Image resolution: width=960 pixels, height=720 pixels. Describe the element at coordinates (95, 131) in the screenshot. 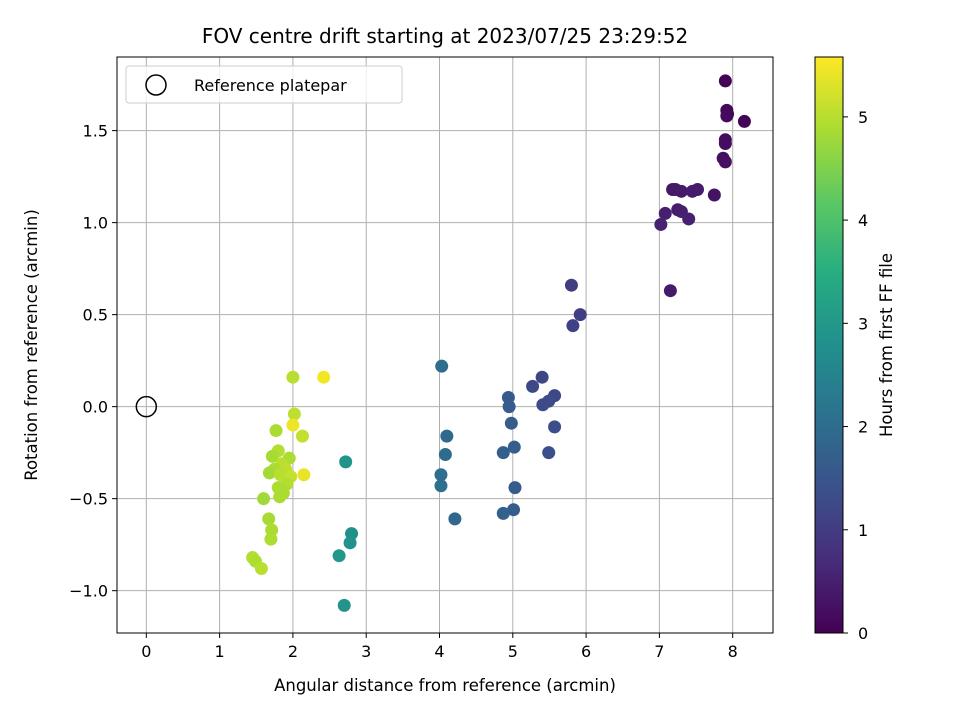

I see `y-tick-label: 1.5` at that location.